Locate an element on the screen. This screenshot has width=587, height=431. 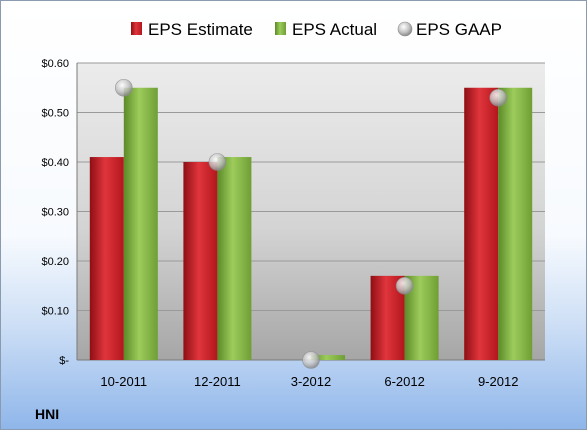
x-tick-label: 6-2012 is located at coordinates (404, 381).